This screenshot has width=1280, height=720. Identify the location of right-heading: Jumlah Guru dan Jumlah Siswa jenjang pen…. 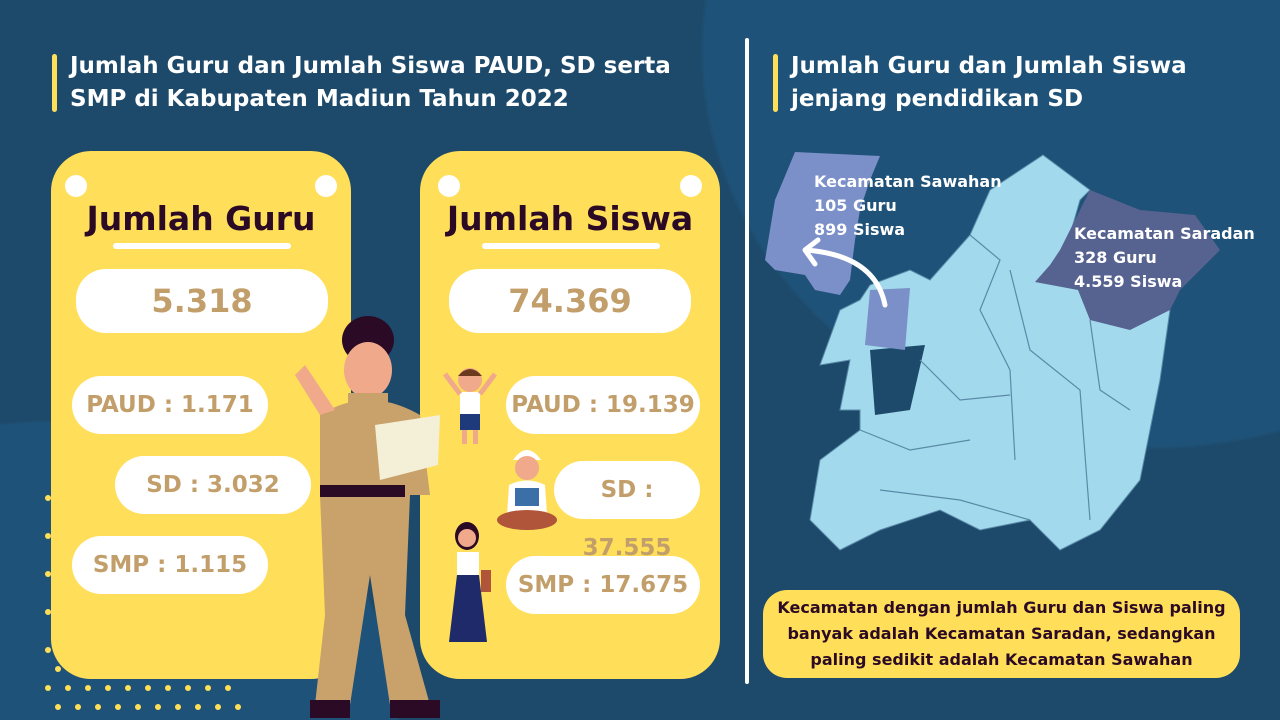
(980, 83).